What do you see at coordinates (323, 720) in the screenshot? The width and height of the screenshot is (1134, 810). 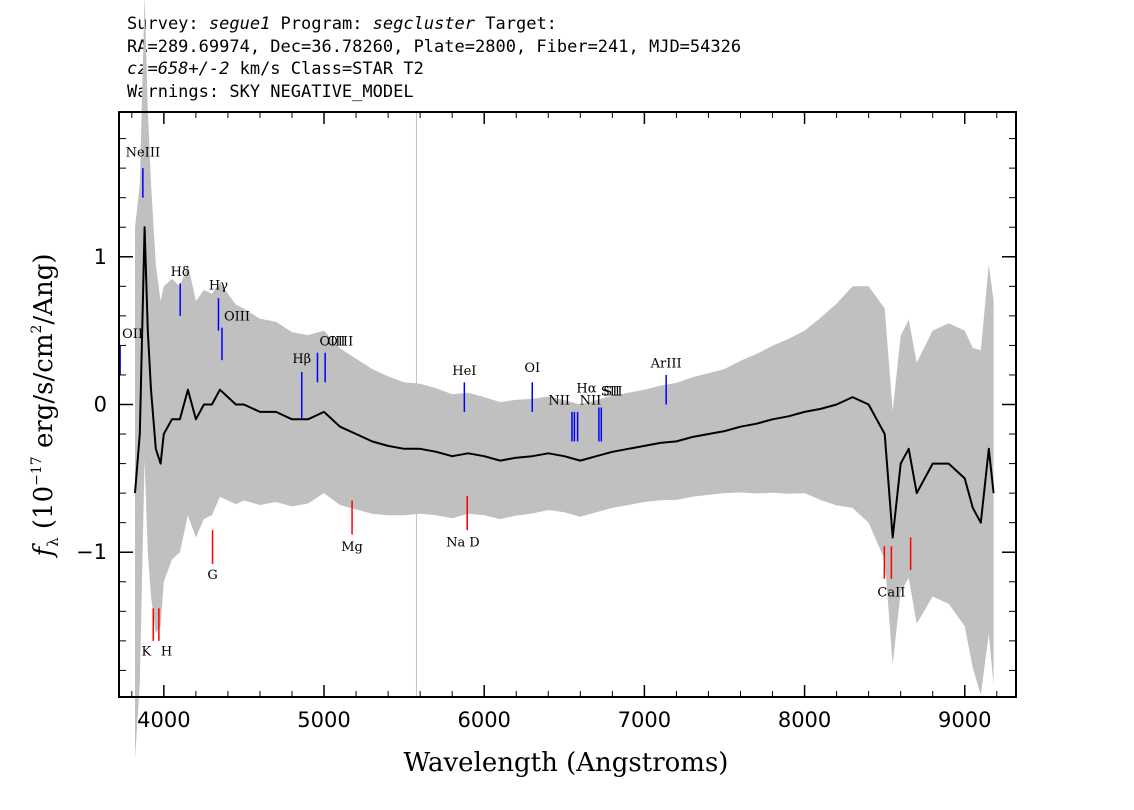 I see `x-tick-label: 5000` at bounding box center [323, 720].